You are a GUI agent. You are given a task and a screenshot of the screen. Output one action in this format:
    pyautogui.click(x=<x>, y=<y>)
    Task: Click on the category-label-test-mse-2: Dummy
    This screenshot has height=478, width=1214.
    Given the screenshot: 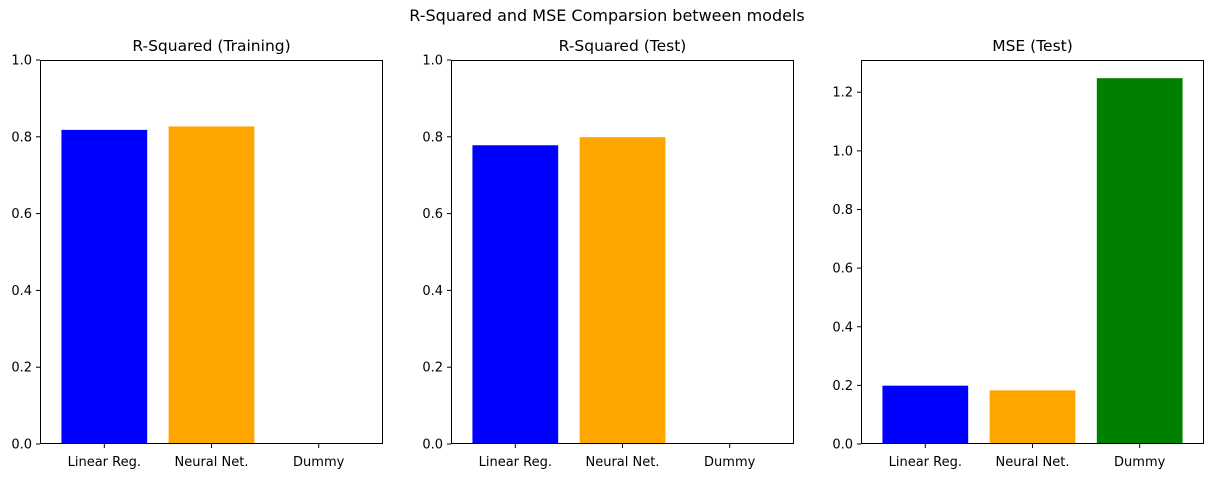 What is the action you would take?
    pyautogui.click(x=1140, y=462)
    